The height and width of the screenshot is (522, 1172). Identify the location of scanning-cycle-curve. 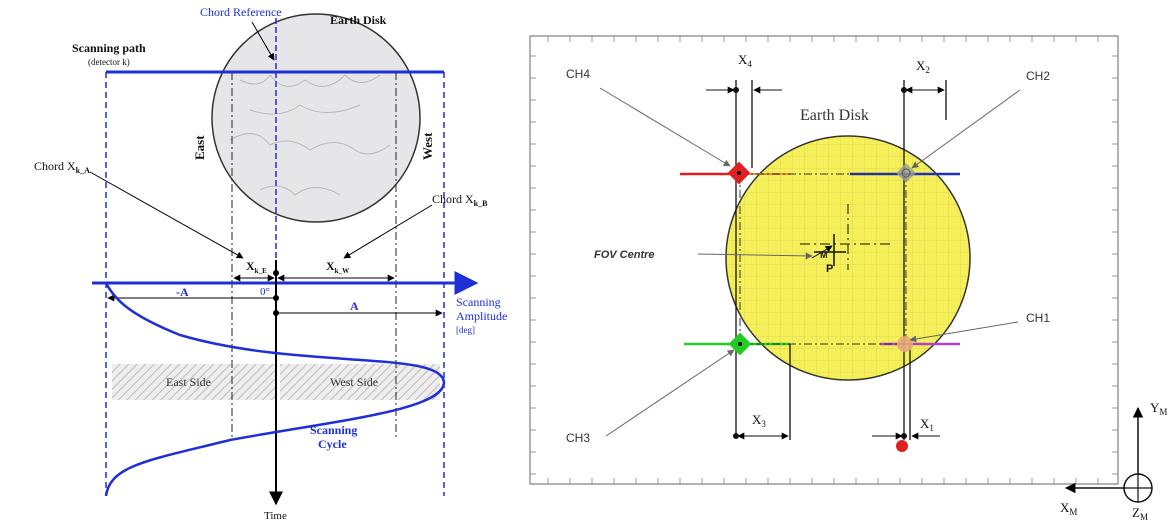
(275, 389).